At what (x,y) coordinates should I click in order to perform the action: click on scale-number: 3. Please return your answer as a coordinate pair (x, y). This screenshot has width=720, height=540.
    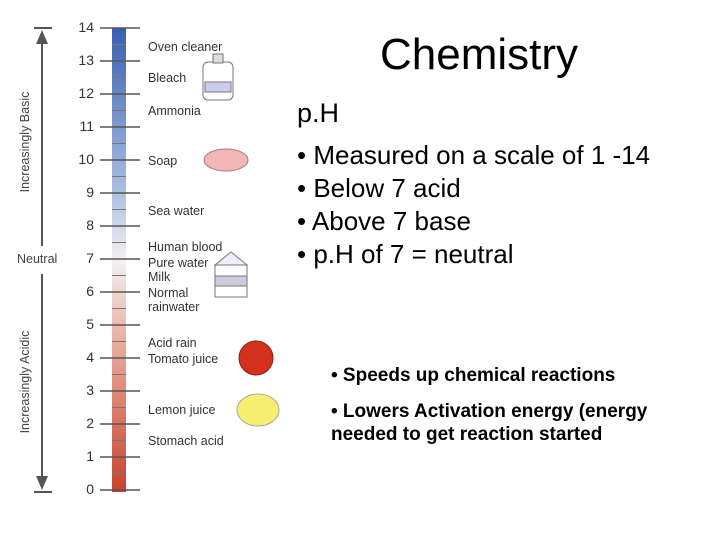
    Looking at the image, I should click on (90, 390).